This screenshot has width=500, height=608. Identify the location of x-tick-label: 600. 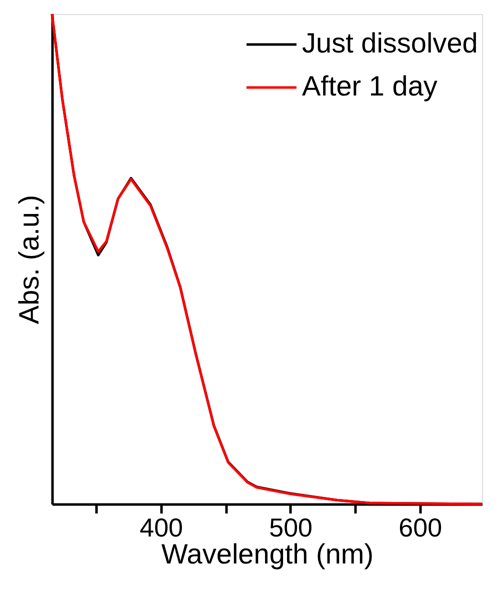
(420, 527).